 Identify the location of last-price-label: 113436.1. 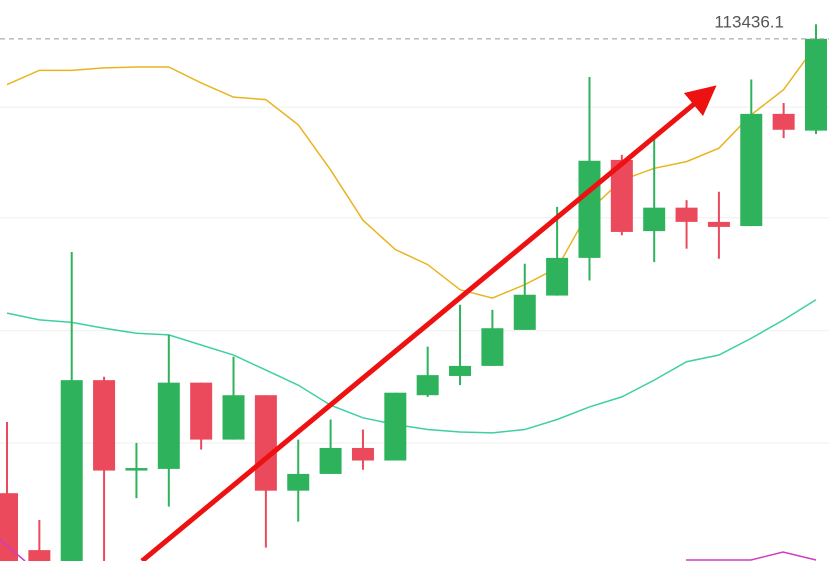
(749, 21).